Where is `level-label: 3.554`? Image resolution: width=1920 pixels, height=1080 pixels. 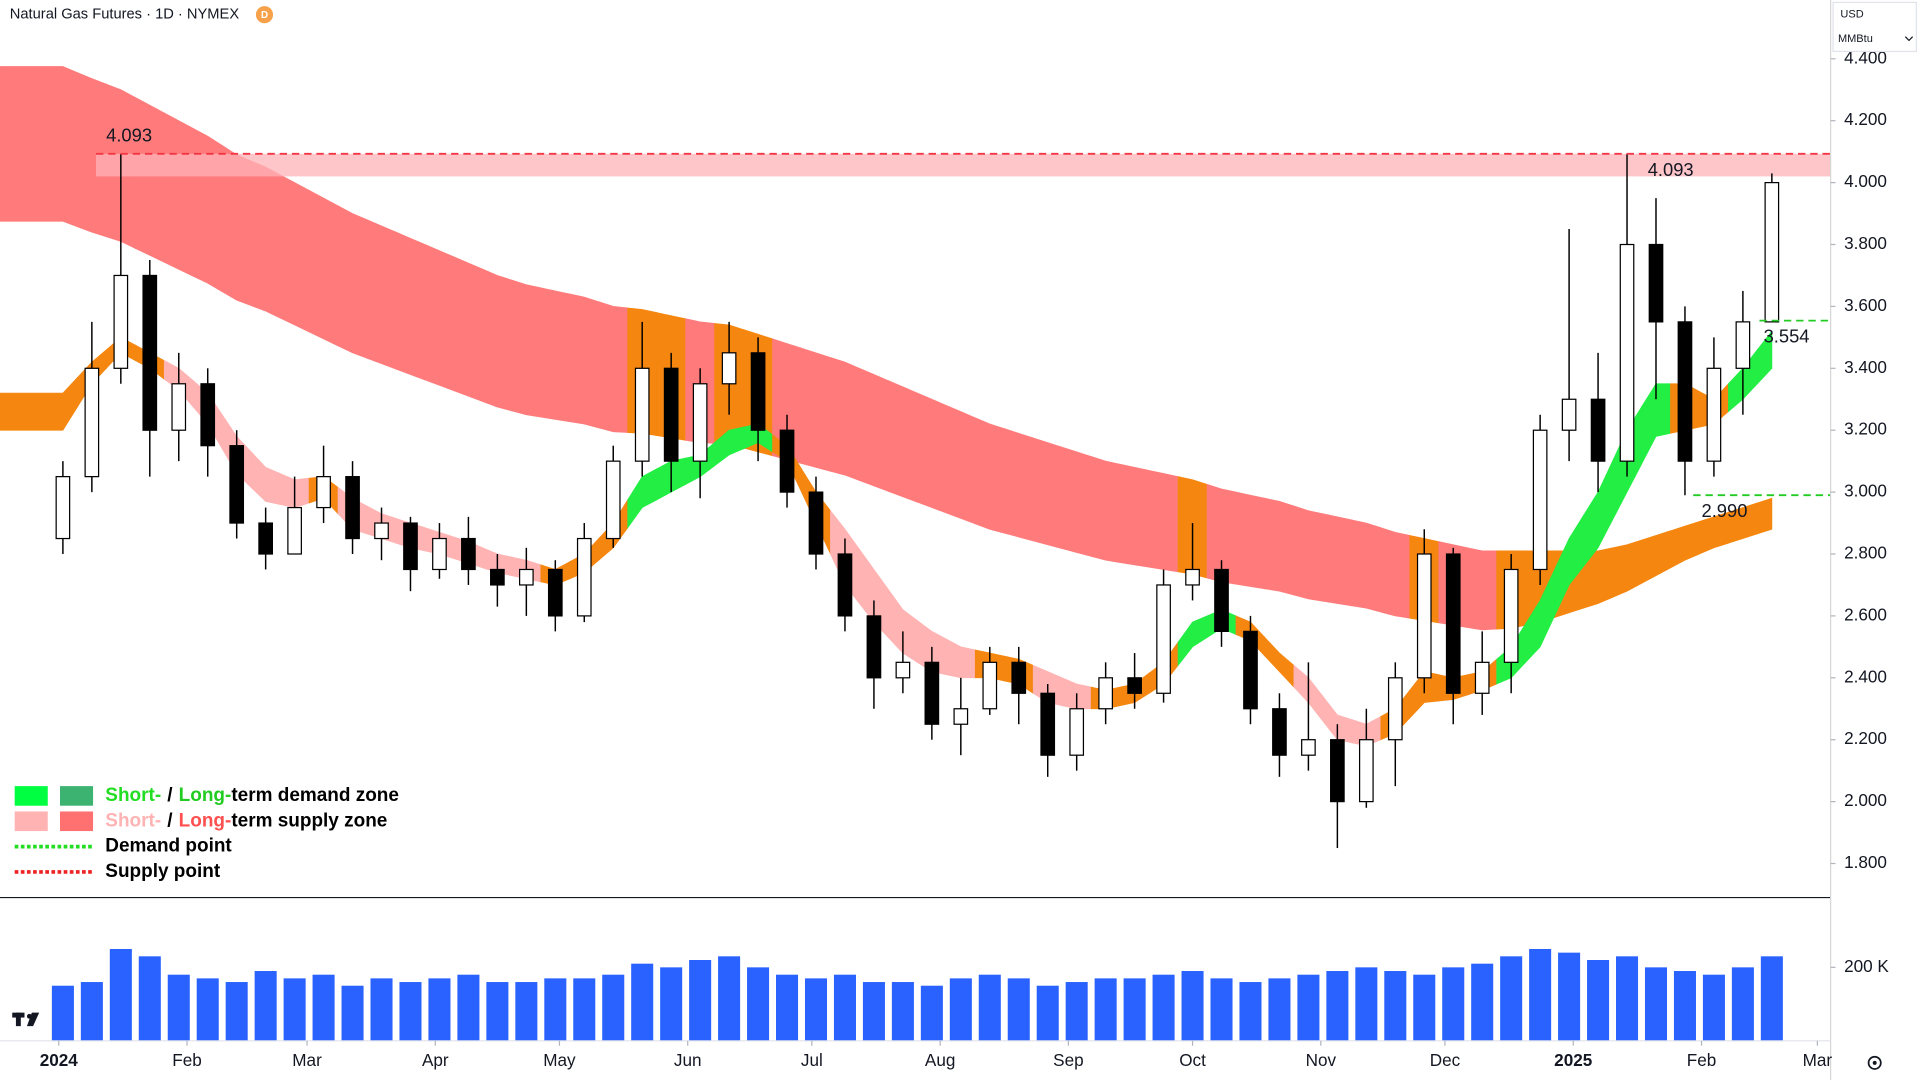 level-label: 3.554 is located at coordinates (1787, 336).